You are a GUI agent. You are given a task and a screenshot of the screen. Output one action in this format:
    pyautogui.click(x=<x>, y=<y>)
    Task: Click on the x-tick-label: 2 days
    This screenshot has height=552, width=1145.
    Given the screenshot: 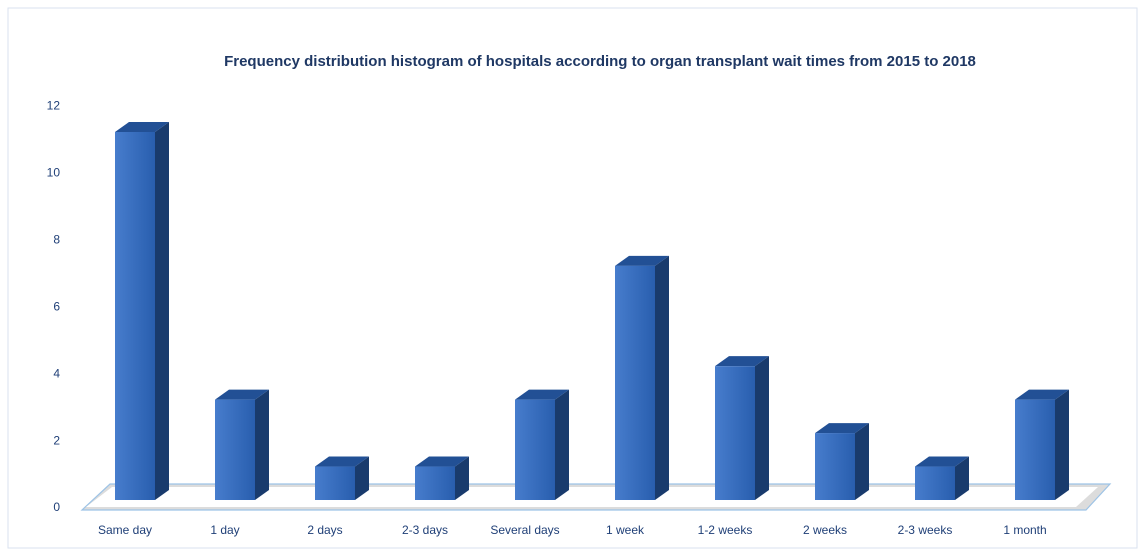 What is the action you would take?
    pyautogui.click(x=324, y=530)
    